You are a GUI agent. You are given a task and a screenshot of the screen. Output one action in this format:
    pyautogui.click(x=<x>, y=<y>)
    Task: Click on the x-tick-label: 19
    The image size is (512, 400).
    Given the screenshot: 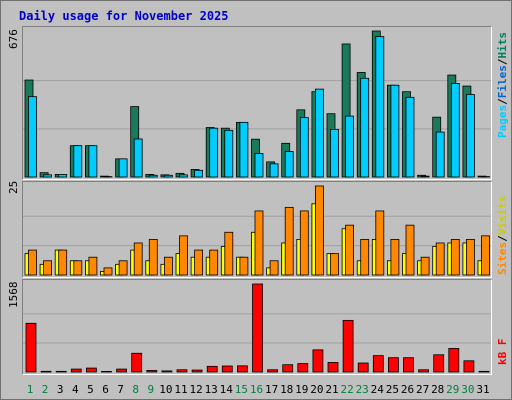 What is the action you would take?
    pyautogui.click(x=302, y=389)
    